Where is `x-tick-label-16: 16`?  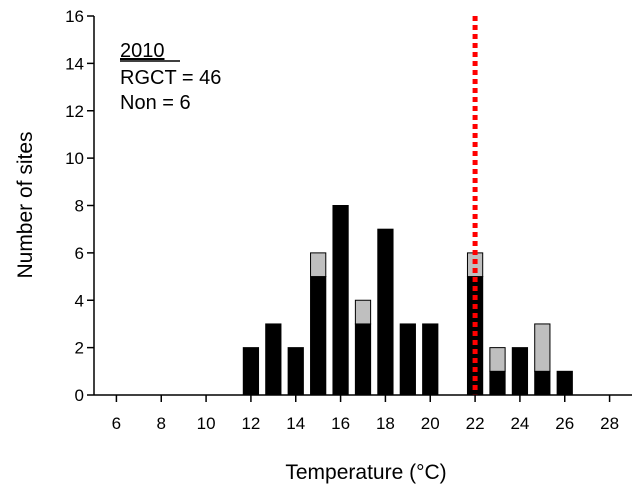 x-tick-label-16: 16 is located at coordinates (340, 423).